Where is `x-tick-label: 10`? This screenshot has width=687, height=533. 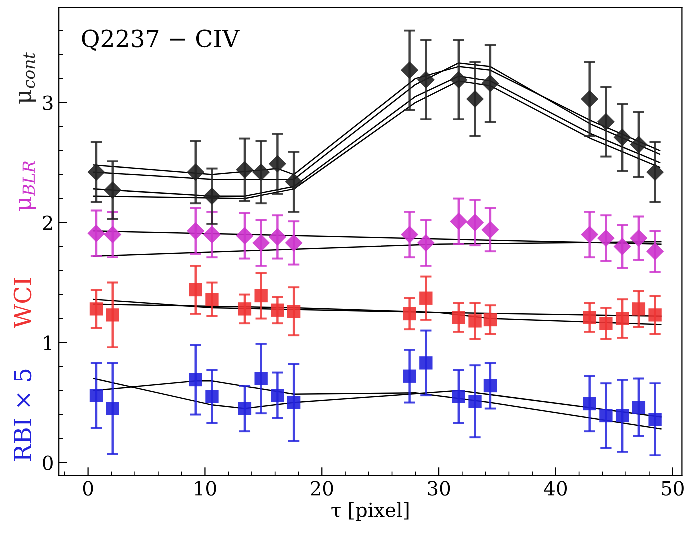 x-tick-label: 10 is located at coordinates (205, 488).